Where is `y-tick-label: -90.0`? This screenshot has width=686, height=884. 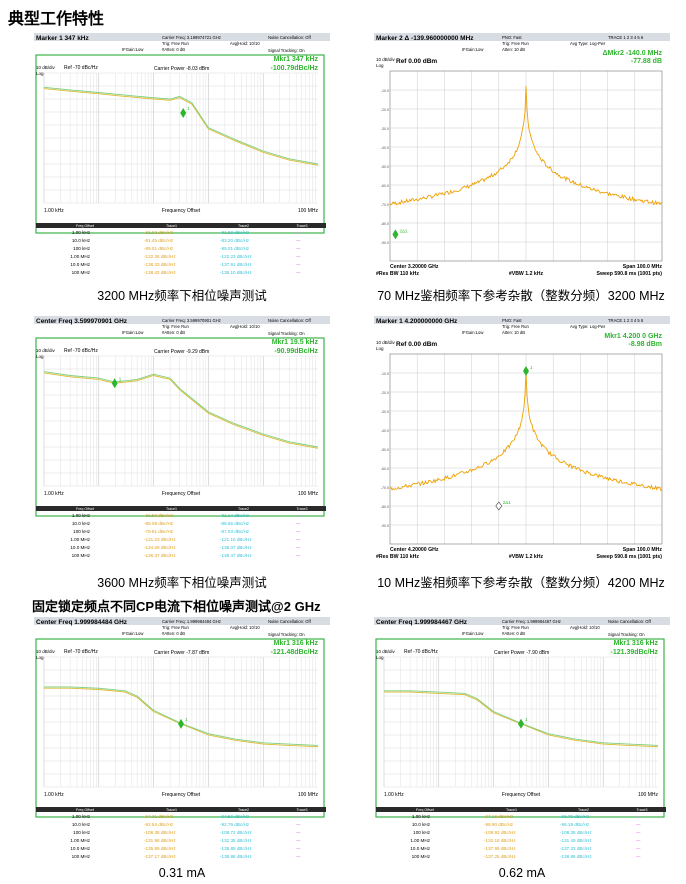 y-tick-label: -90.0 is located at coordinates (385, 526).